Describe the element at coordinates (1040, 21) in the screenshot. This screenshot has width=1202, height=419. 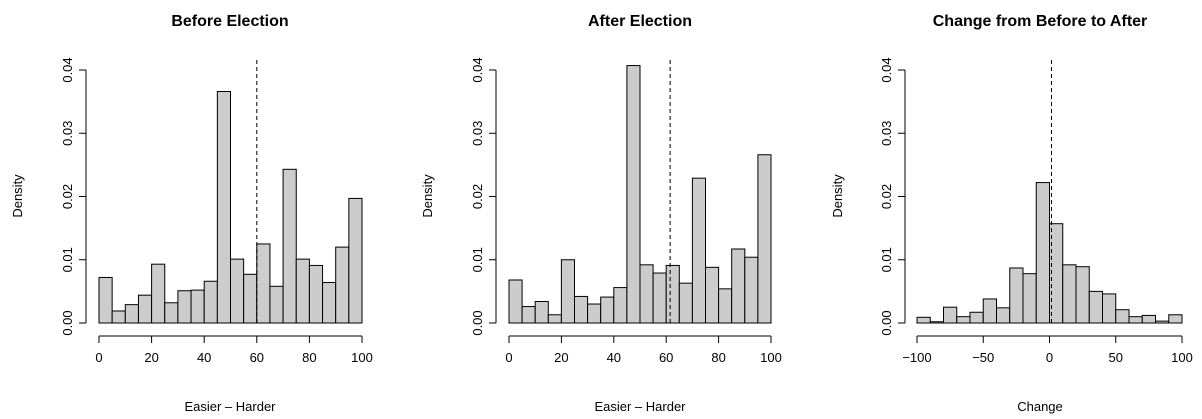
I see `chart-title: Change from Before to After` at that location.